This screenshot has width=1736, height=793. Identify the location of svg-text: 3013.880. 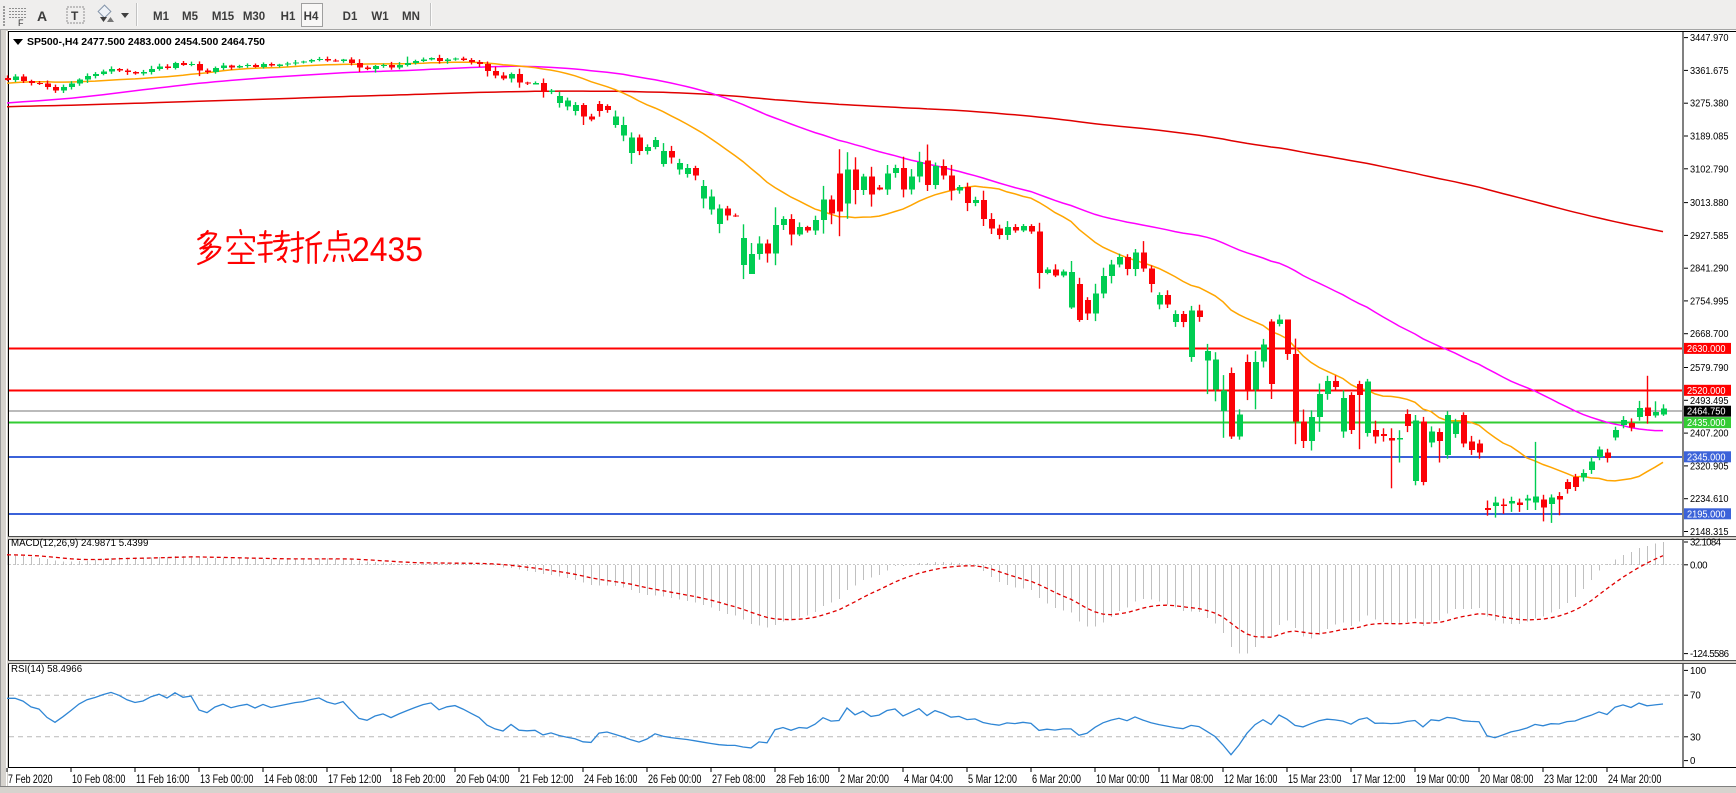
(1709, 203).